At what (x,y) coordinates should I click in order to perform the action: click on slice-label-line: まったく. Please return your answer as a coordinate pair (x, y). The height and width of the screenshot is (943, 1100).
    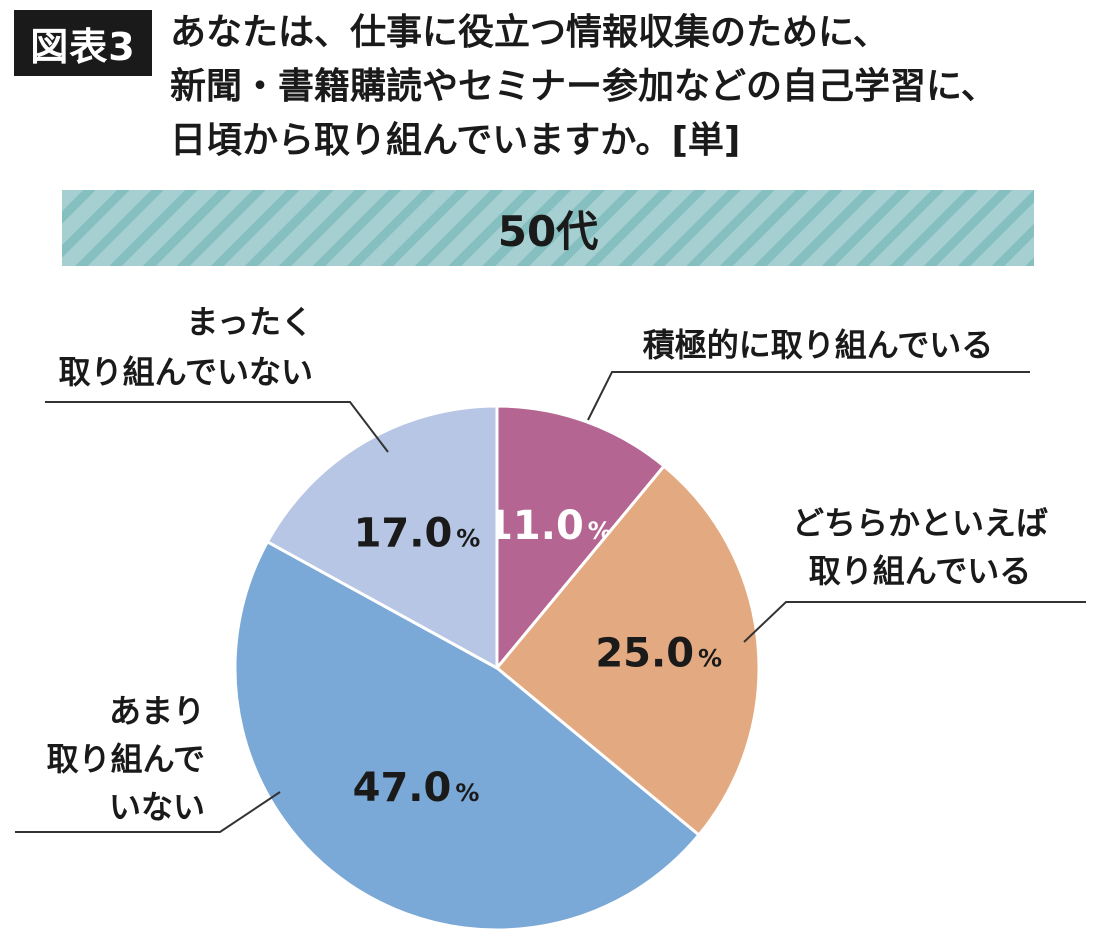
    Looking at the image, I should click on (249, 322).